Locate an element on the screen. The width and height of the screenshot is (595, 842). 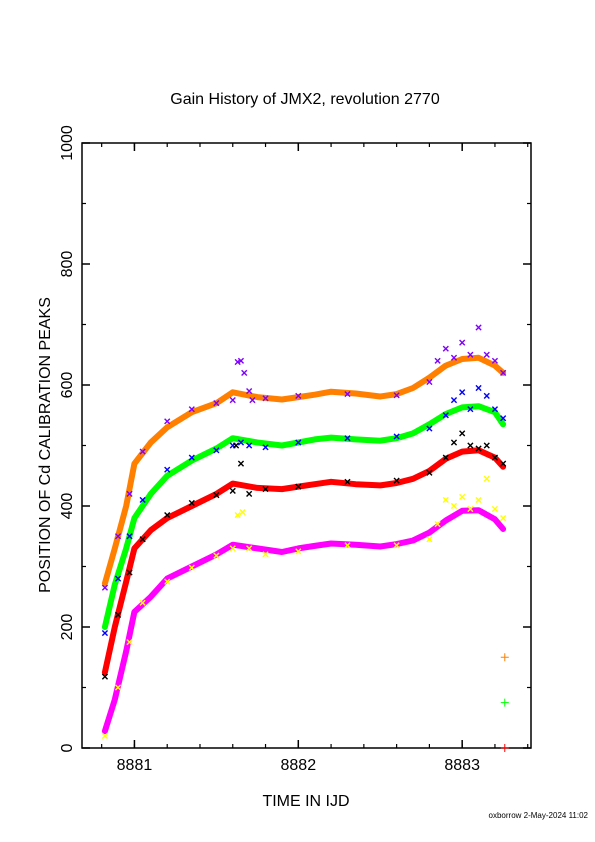
y-tick-label: 0 is located at coordinates (67, 747).